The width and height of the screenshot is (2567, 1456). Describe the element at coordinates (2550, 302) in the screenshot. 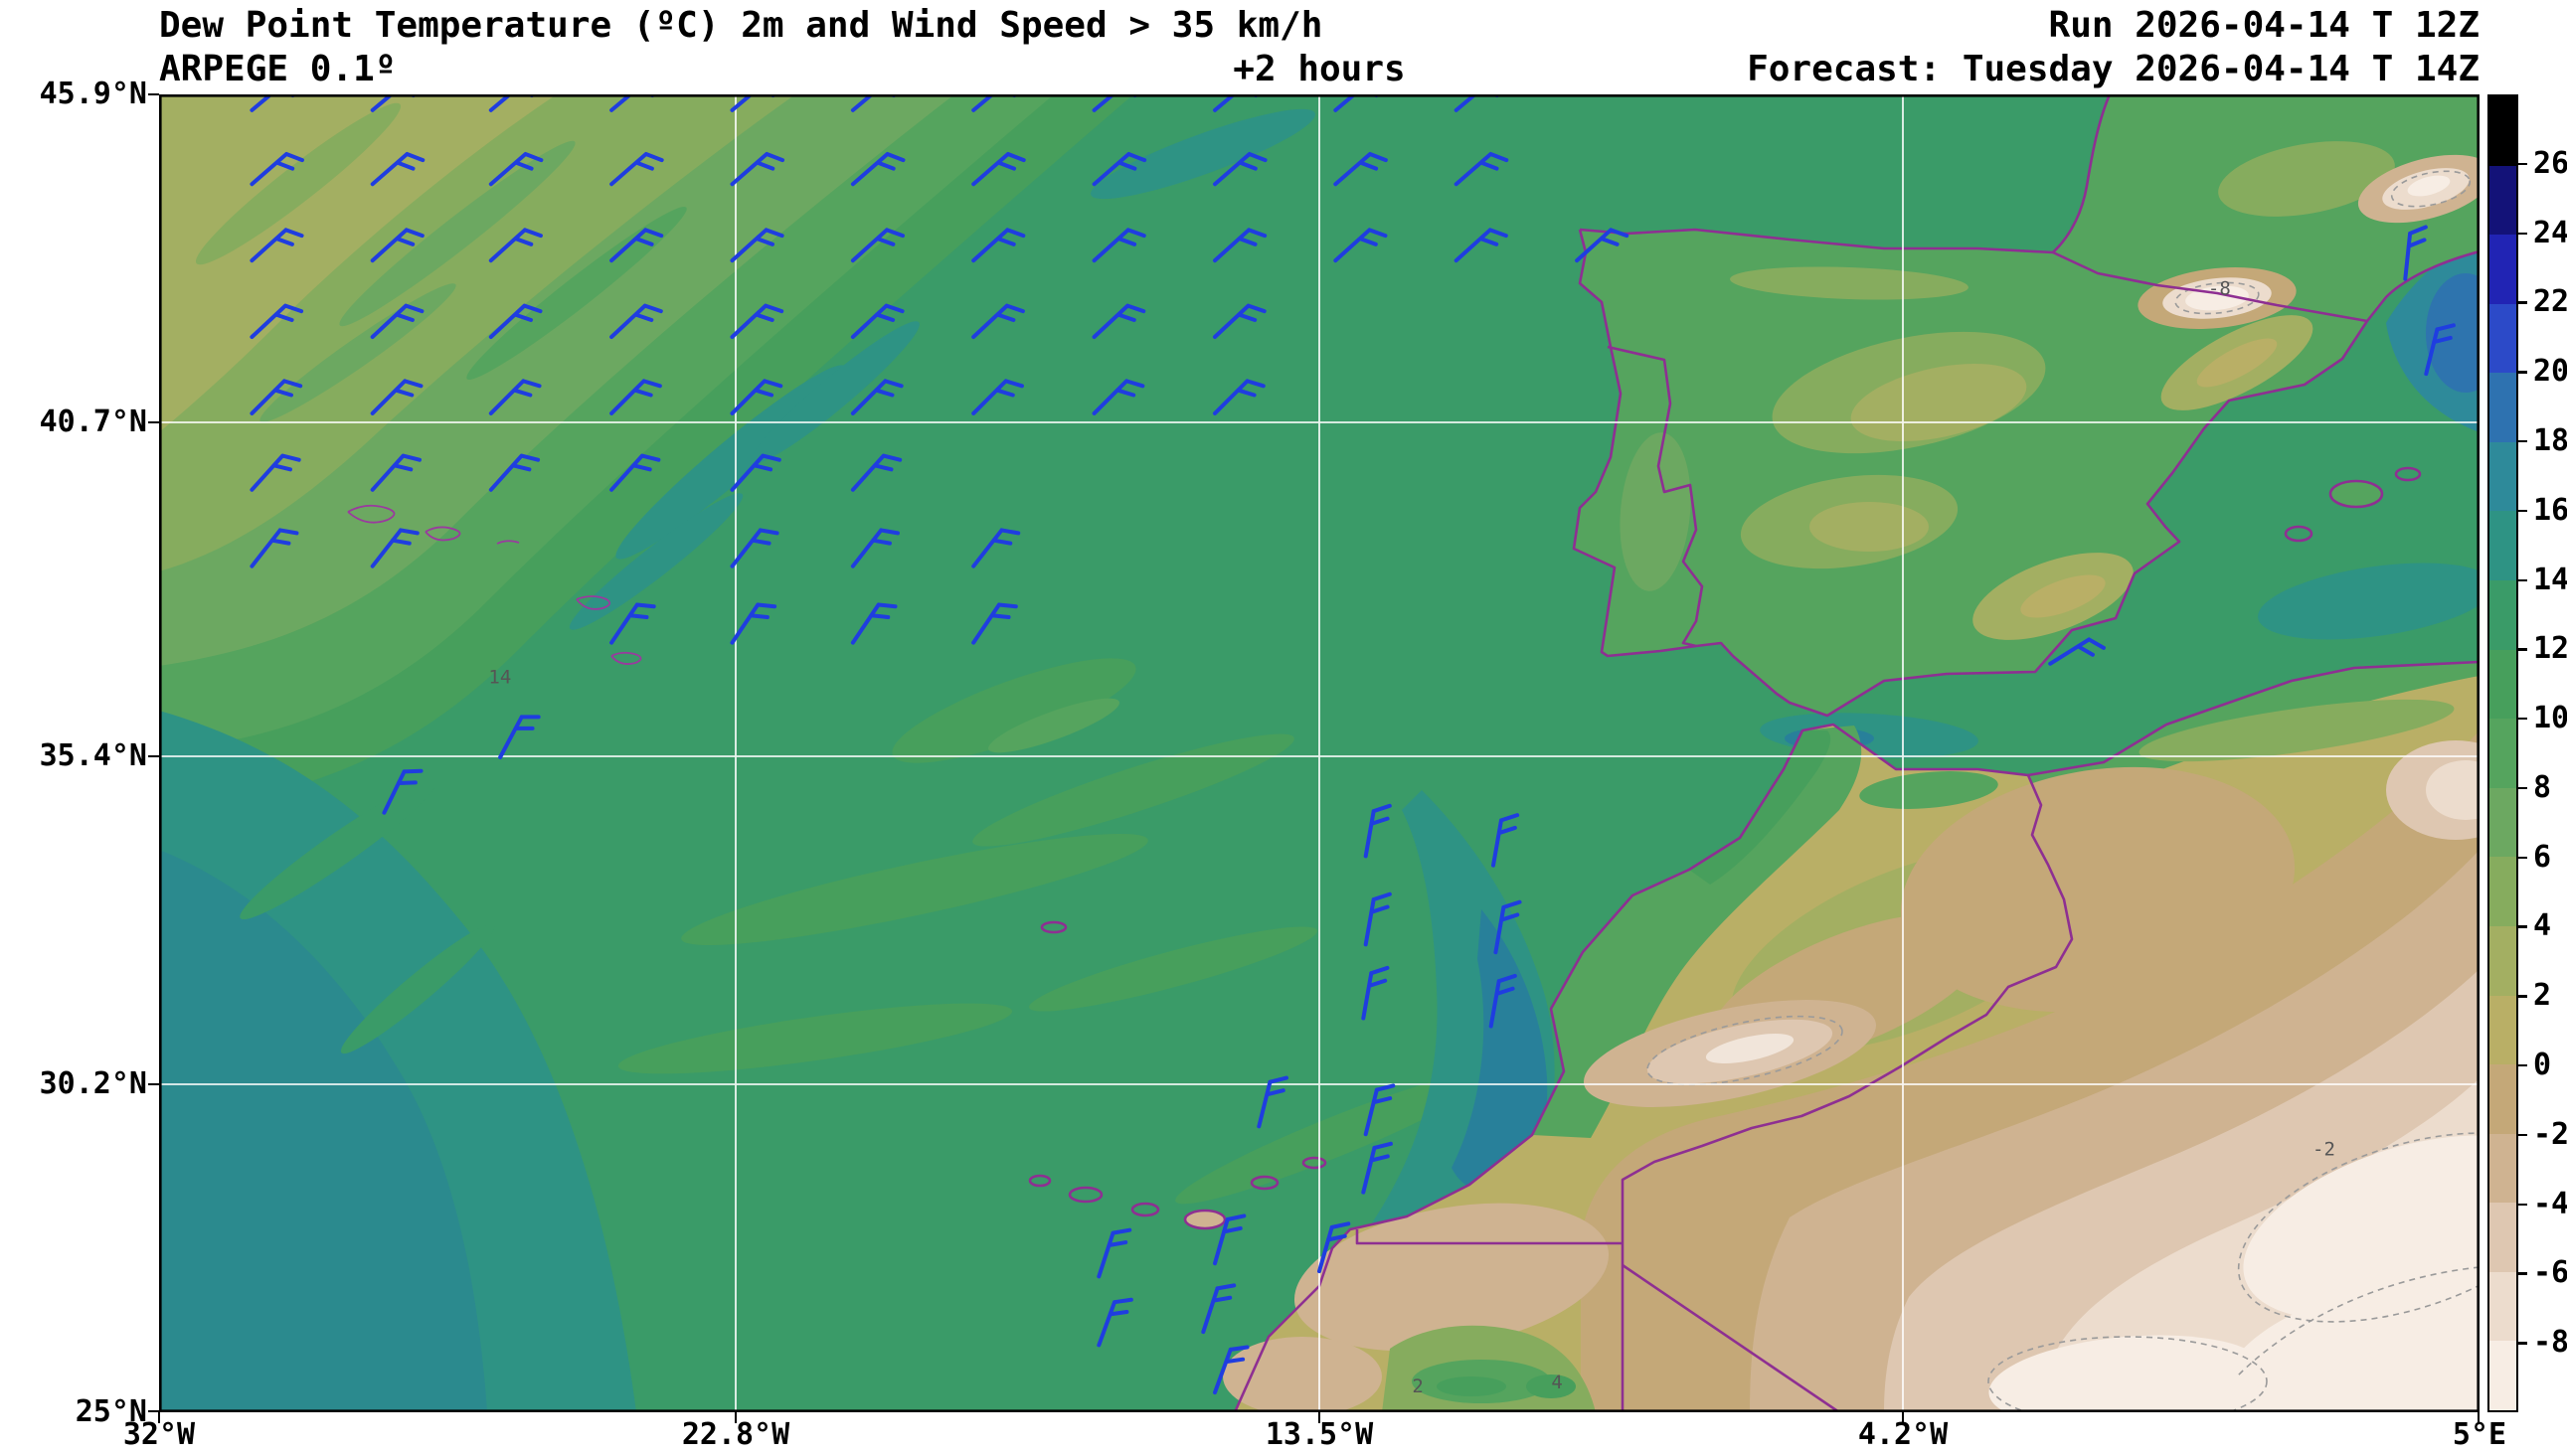

I see `colorbar-tick-label: 22` at that location.